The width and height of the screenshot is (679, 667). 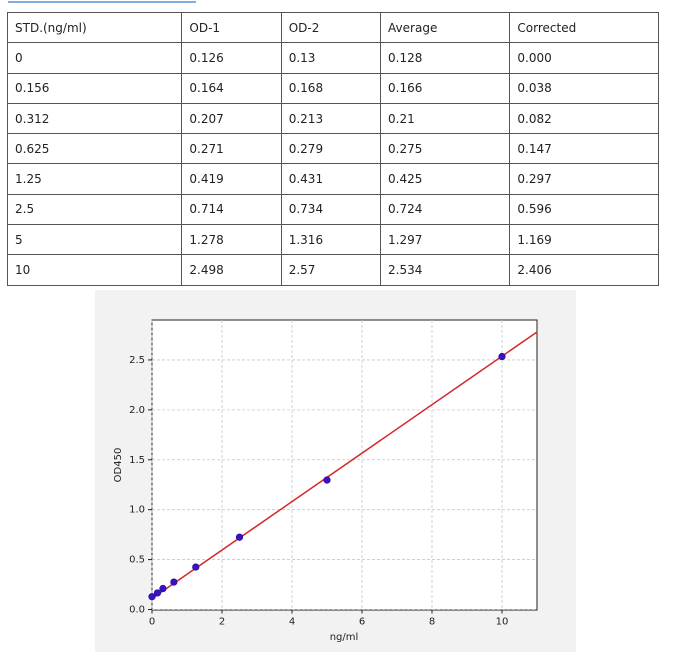 I want to click on table-cell: 0.168, so click(x=331, y=88).